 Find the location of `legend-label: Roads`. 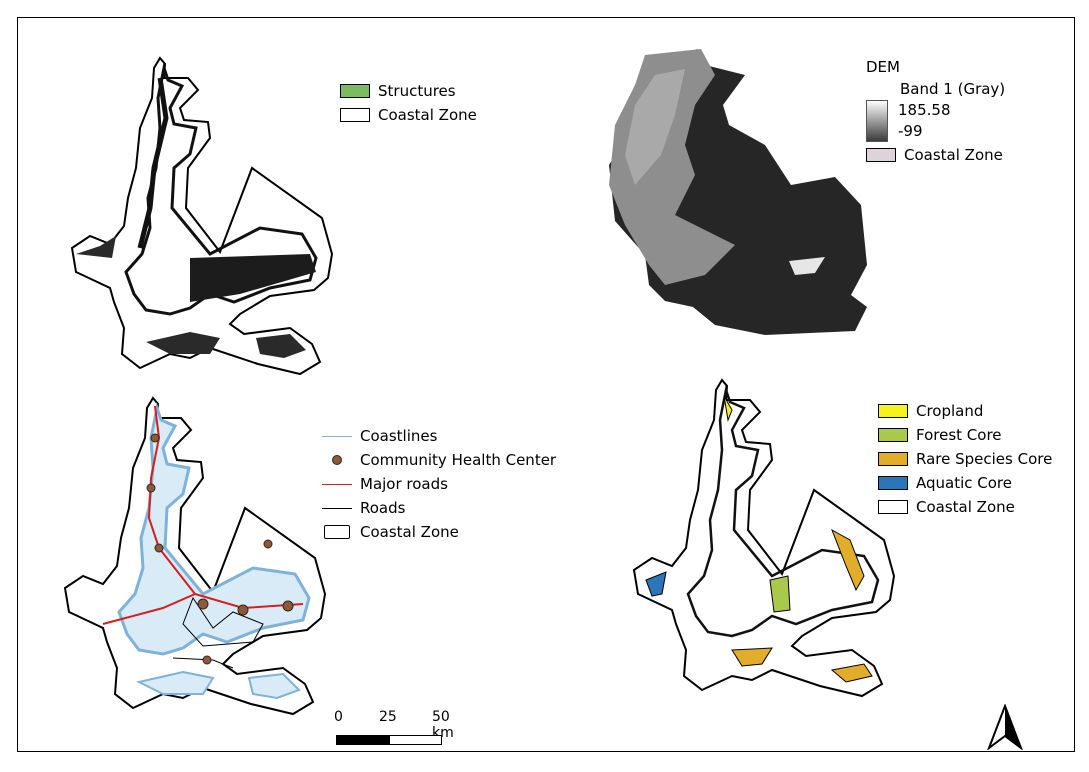

legend-label: Roads is located at coordinates (383, 508).